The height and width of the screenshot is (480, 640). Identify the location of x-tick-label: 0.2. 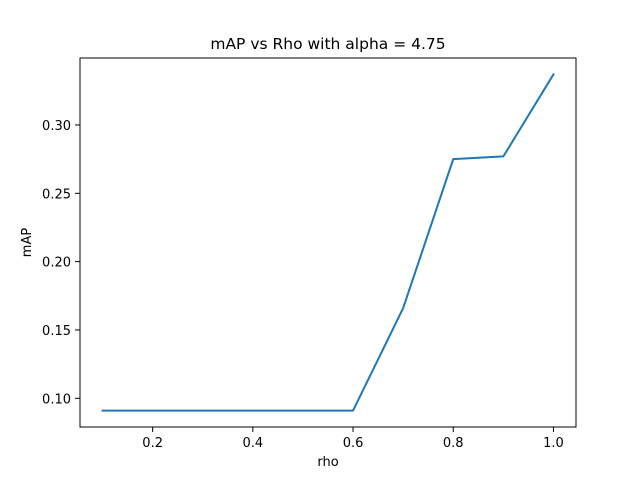
(152, 443).